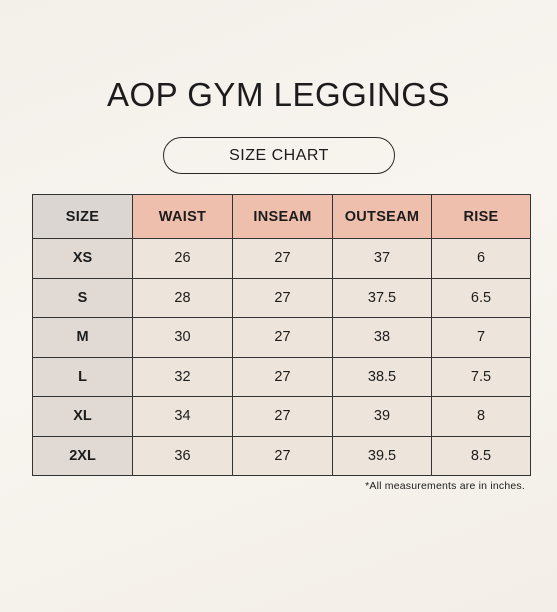 This screenshot has height=612, width=557. I want to click on measure-cell: 37.5, so click(382, 297).